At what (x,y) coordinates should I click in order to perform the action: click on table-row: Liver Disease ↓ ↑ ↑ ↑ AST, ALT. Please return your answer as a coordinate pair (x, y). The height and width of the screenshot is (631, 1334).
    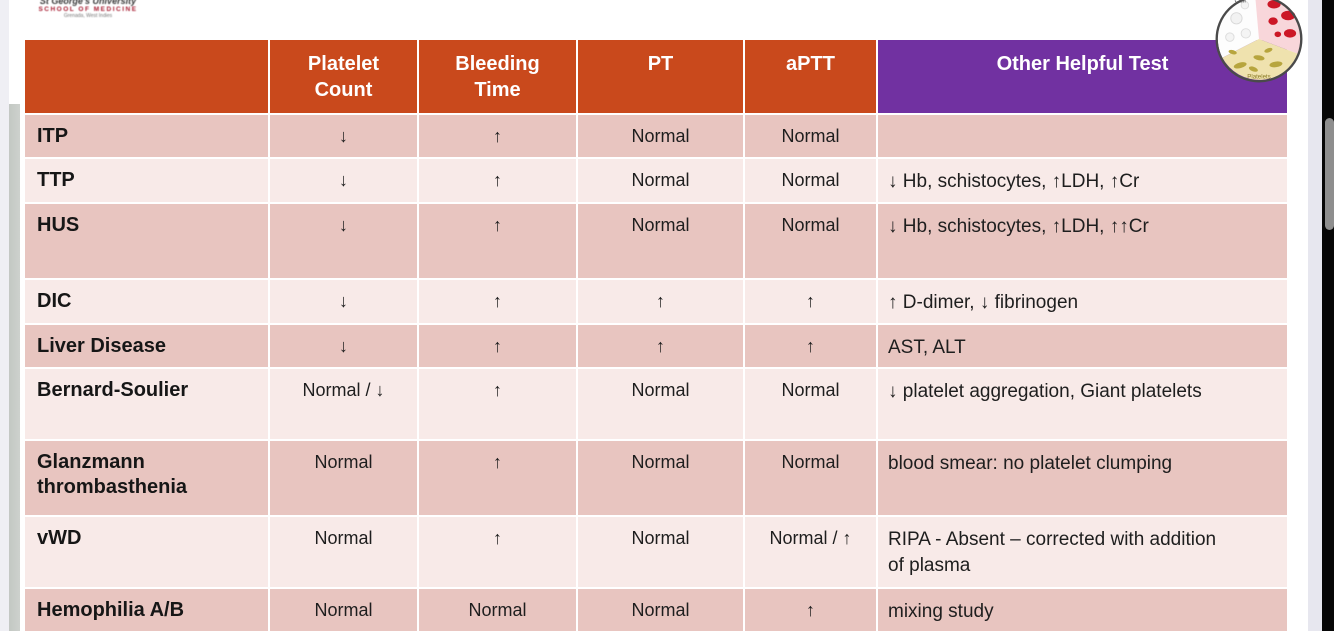
    Looking at the image, I should click on (656, 346).